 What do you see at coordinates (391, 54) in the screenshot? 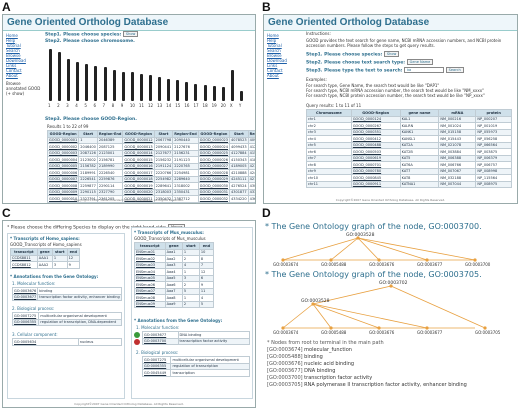
I see `b-species-select: Show` at bounding box center [391, 54].